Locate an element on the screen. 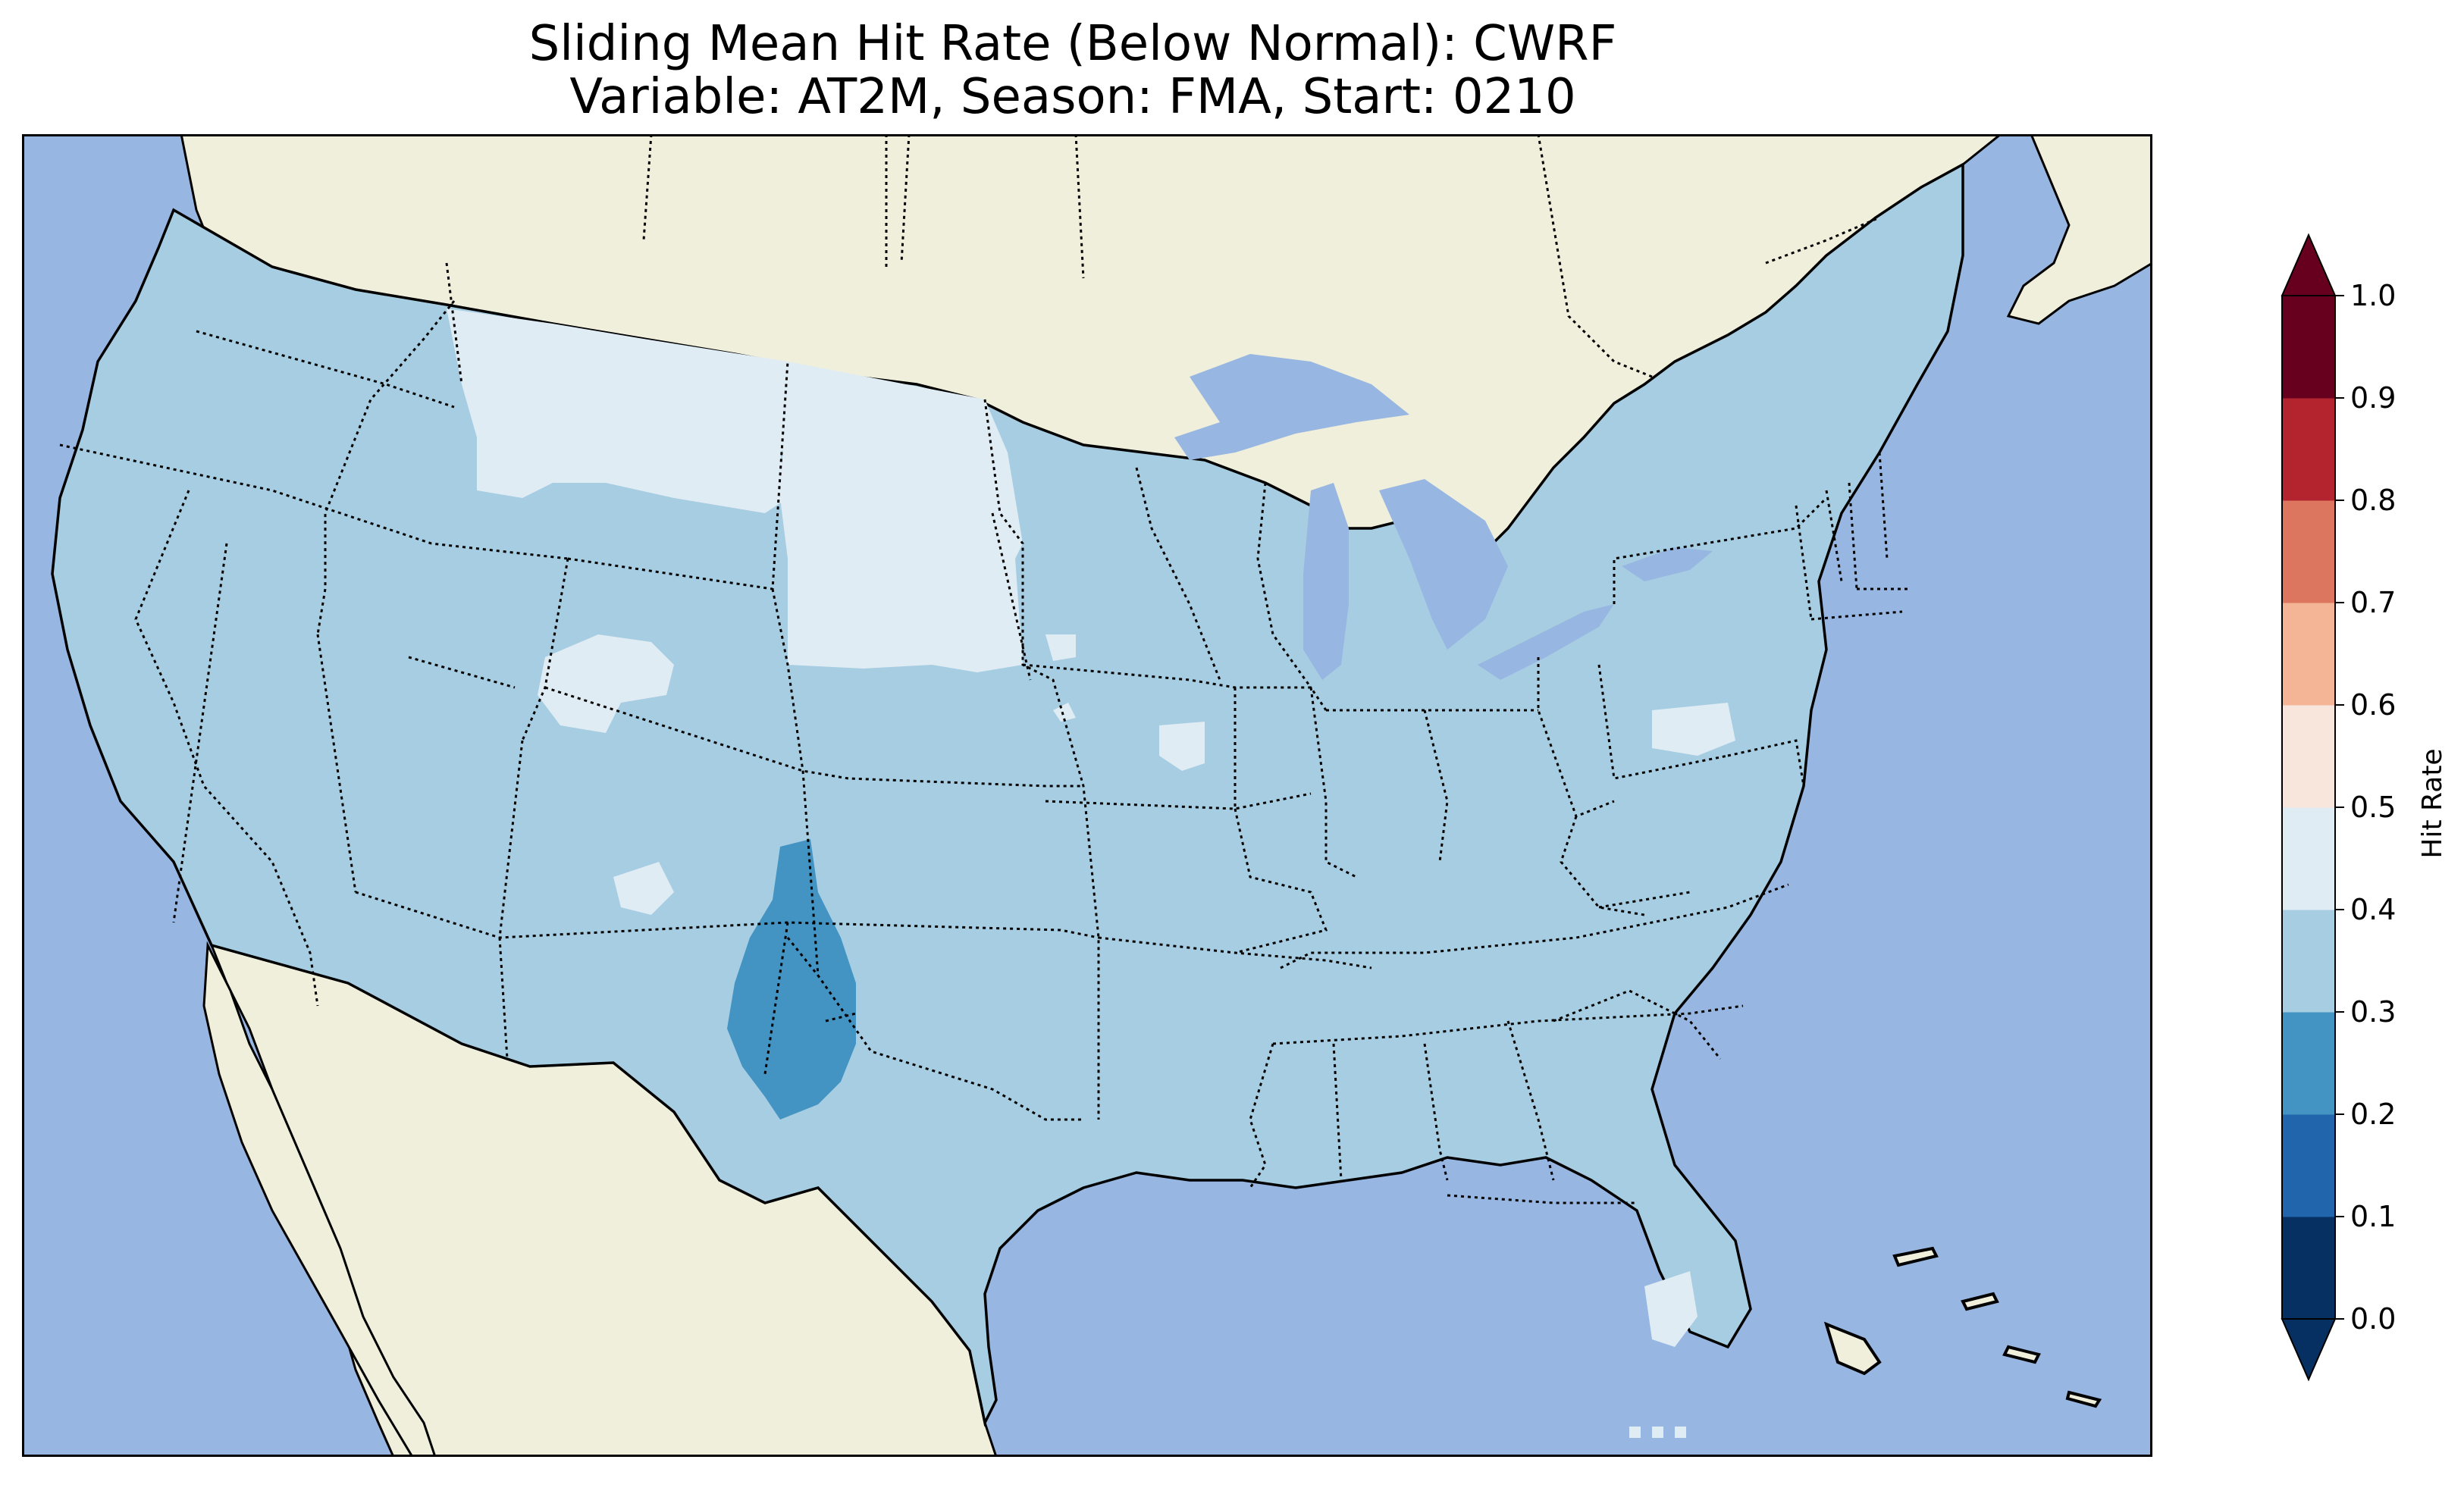  florida-patch is located at coordinates (1671, 1309).